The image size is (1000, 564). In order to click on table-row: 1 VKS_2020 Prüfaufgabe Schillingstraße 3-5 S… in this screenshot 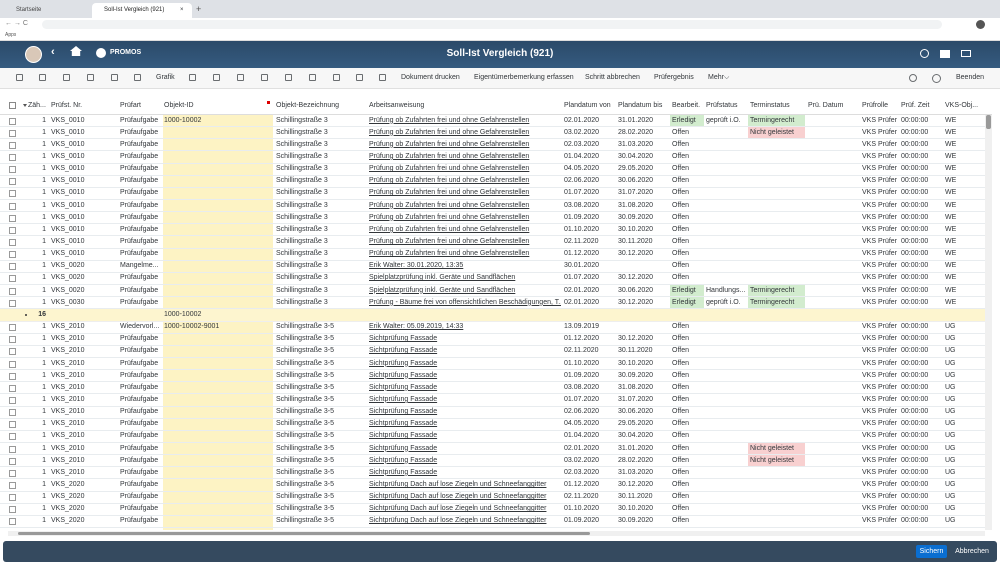, I will do `click(492, 522)`.